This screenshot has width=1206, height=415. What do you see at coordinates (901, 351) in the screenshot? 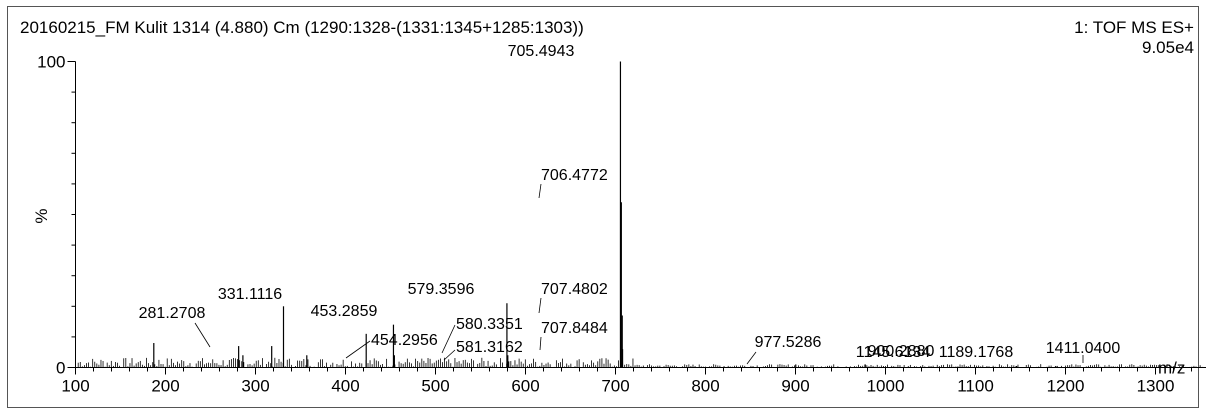
I see `peak-label: 900.2880` at bounding box center [901, 351].